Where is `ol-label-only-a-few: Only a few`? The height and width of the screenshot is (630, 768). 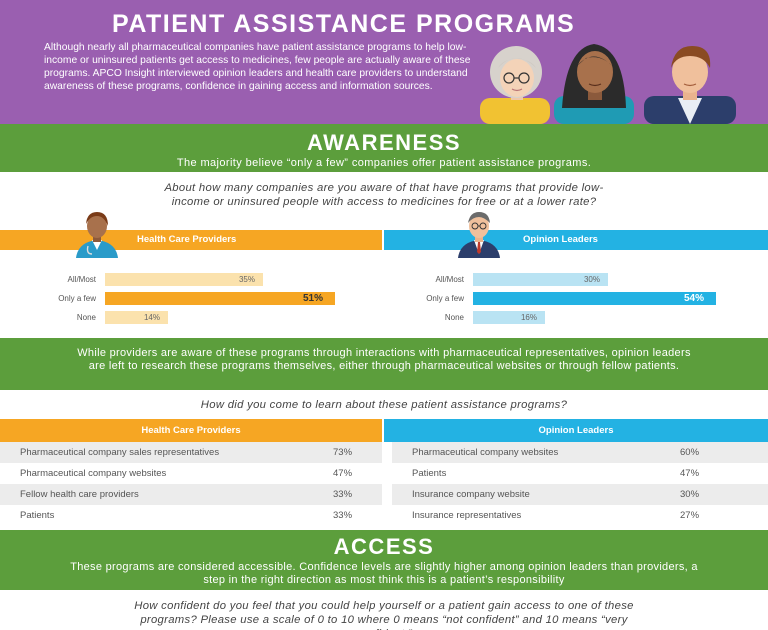 ol-label-only-a-few: Only a few is located at coordinates (445, 298).